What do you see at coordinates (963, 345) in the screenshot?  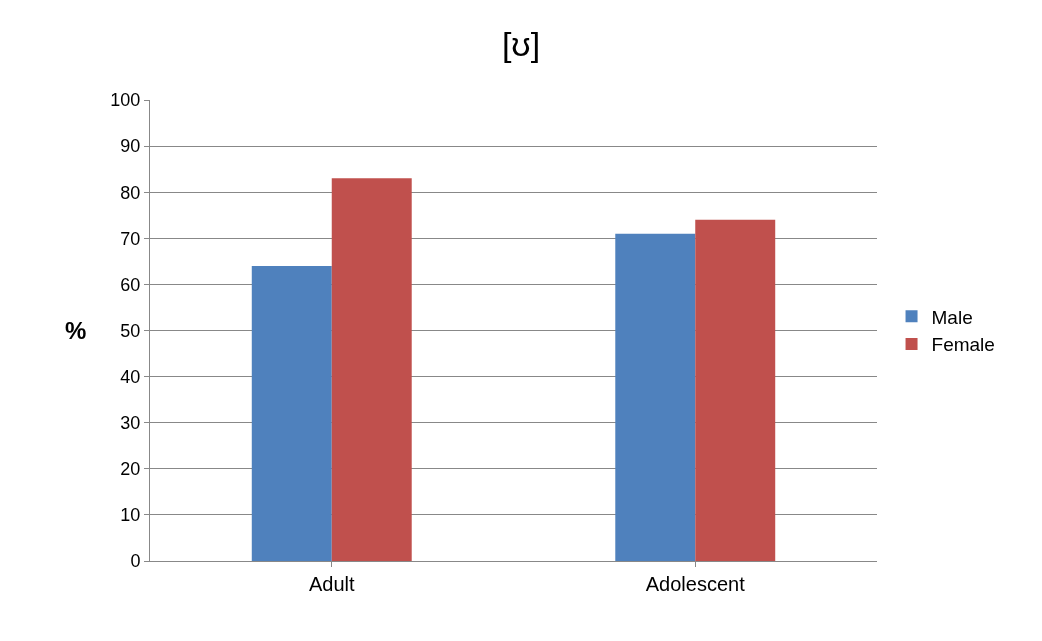 I see `legend-label: Female` at bounding box center [963, 345].